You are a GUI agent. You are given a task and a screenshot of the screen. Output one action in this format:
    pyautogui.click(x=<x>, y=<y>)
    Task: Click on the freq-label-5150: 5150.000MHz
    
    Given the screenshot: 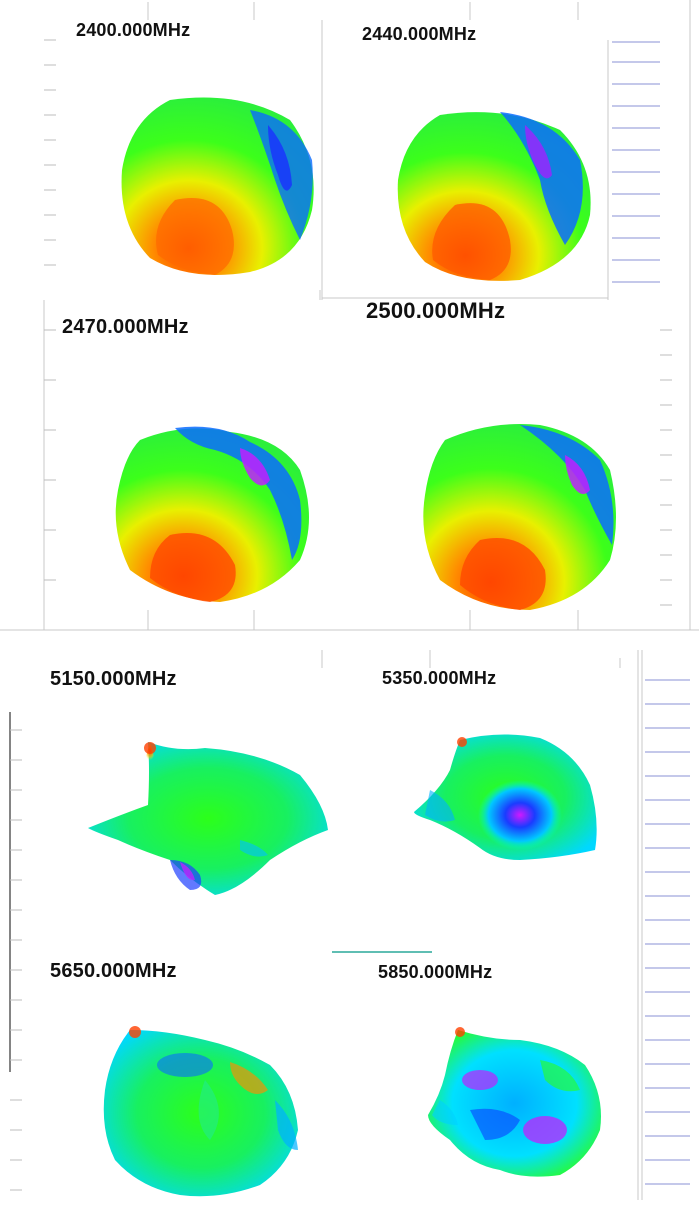 What is the action you would take?
    pyautogui.click(x=113, y=679)
    